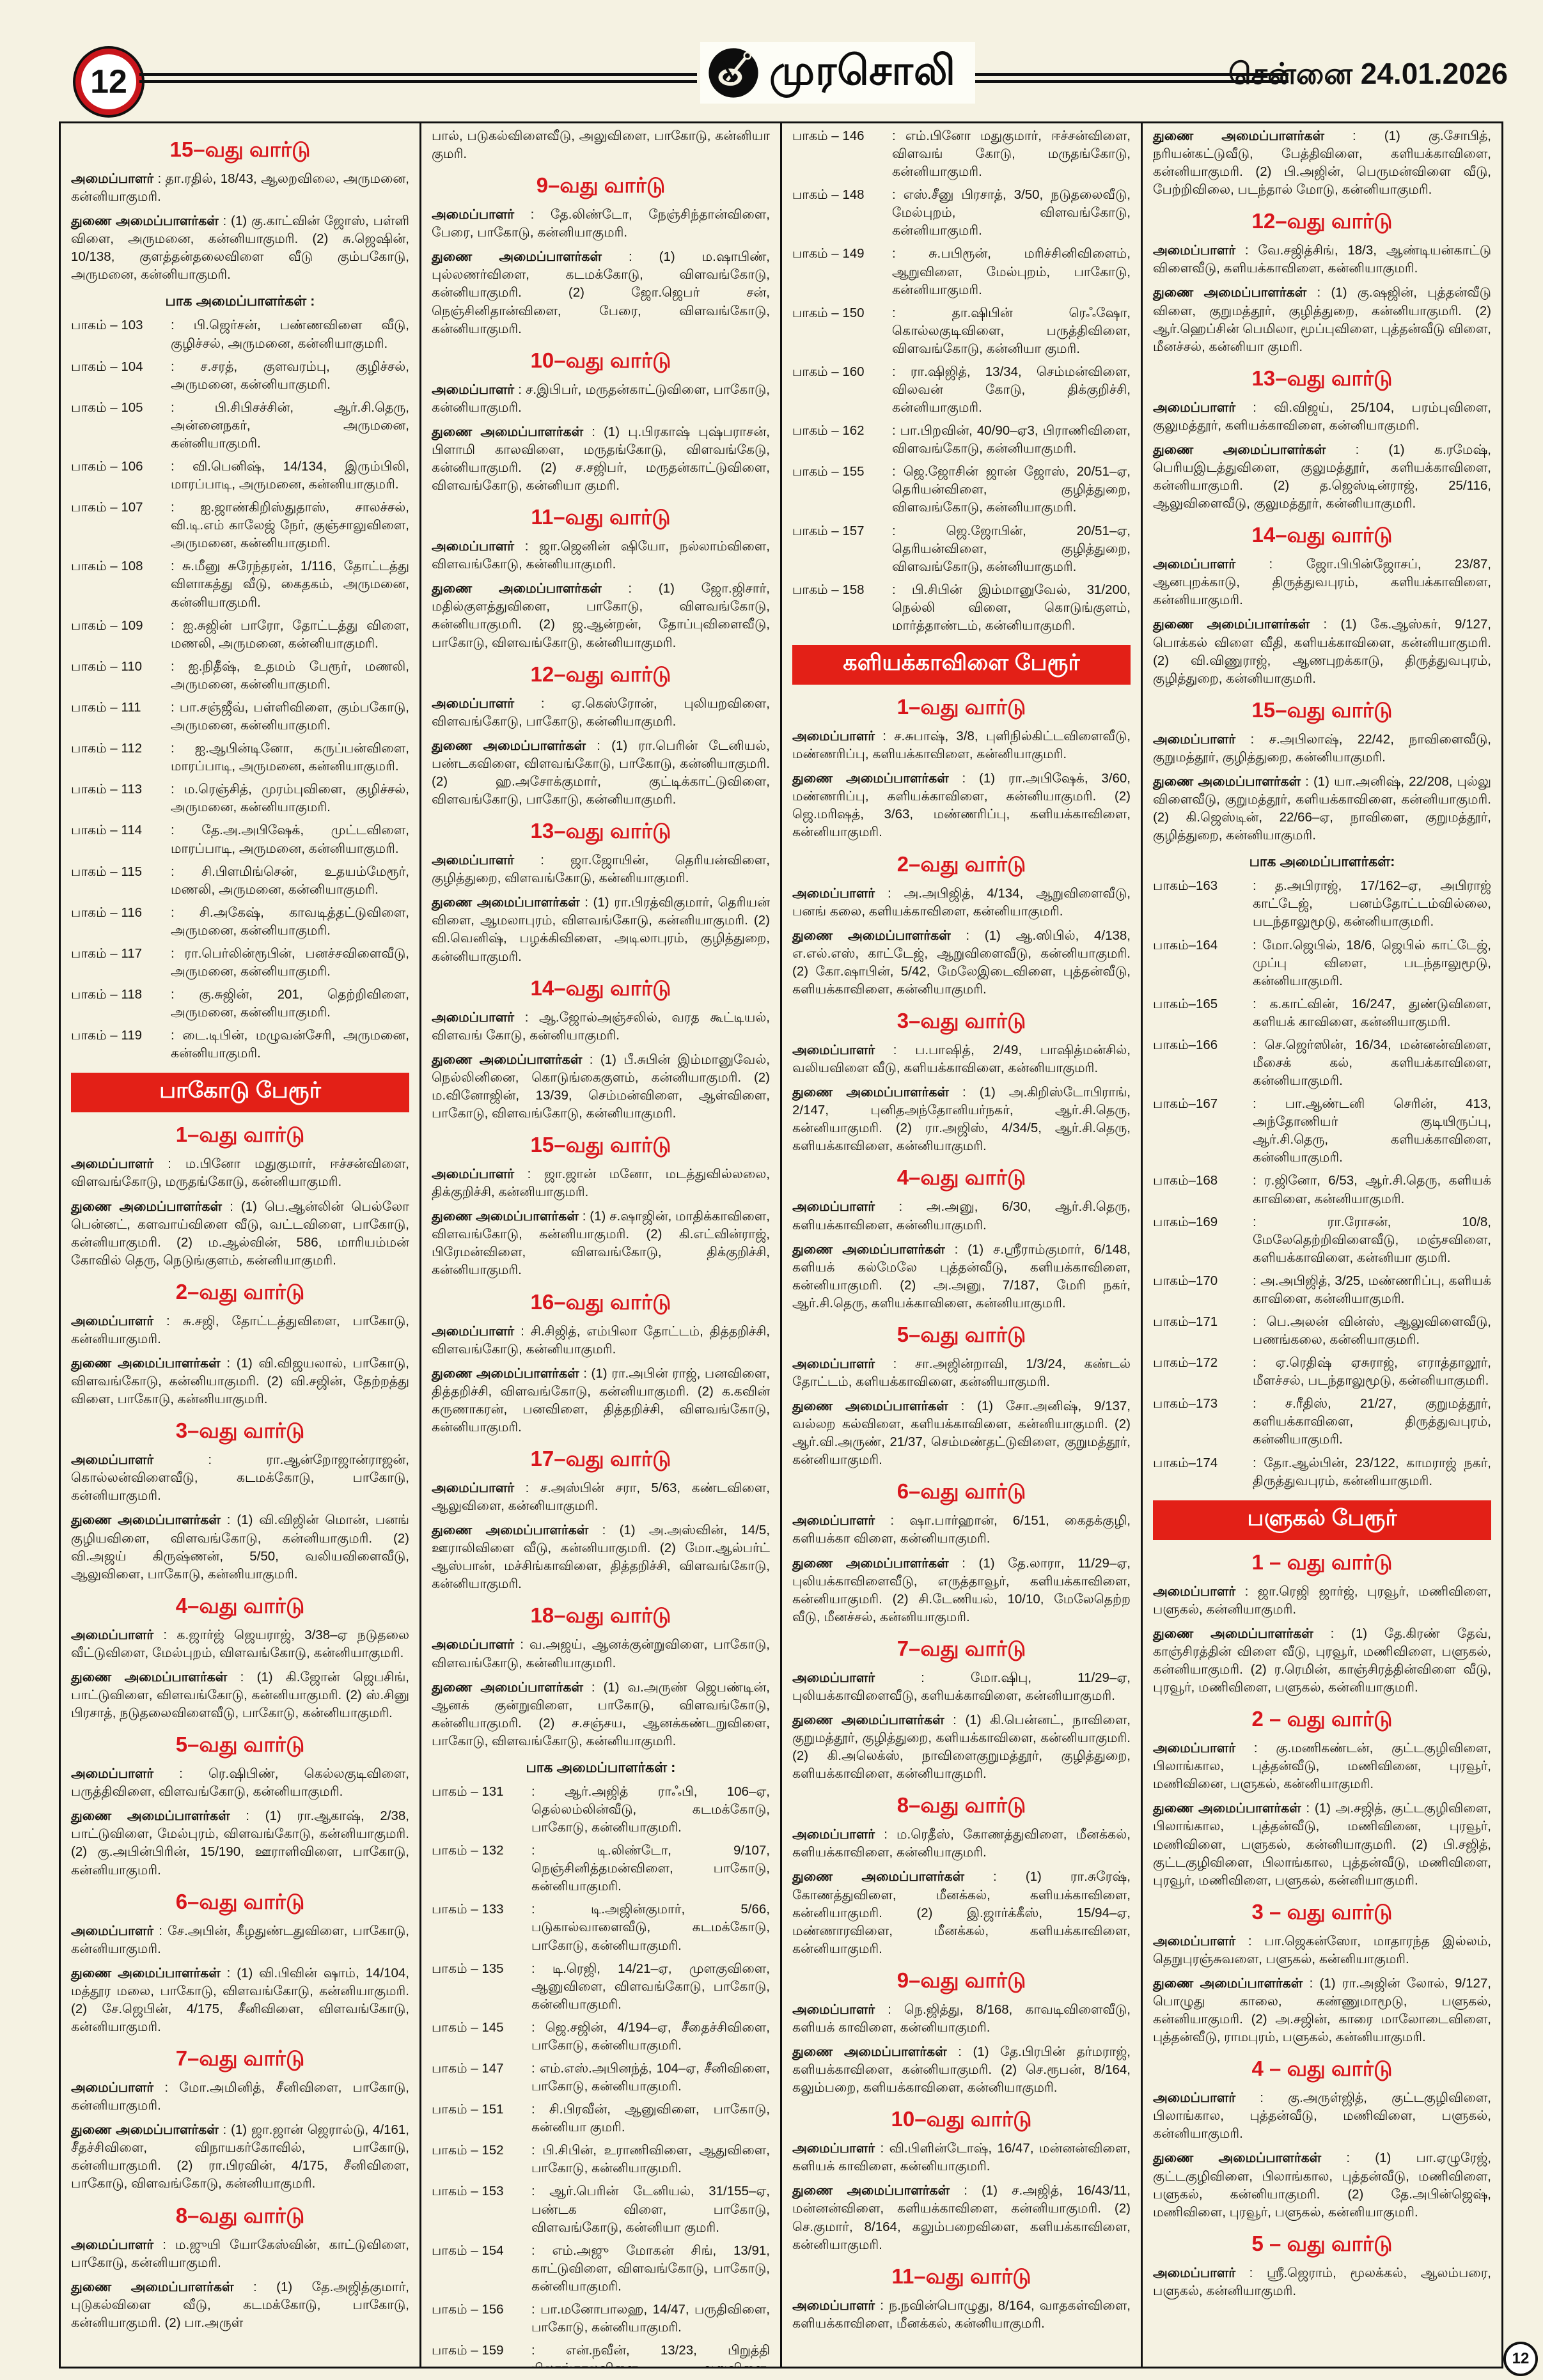 The image size is (1543, 2380). I want to click on part-number: பாகம்–174, so click(1185, 1462).